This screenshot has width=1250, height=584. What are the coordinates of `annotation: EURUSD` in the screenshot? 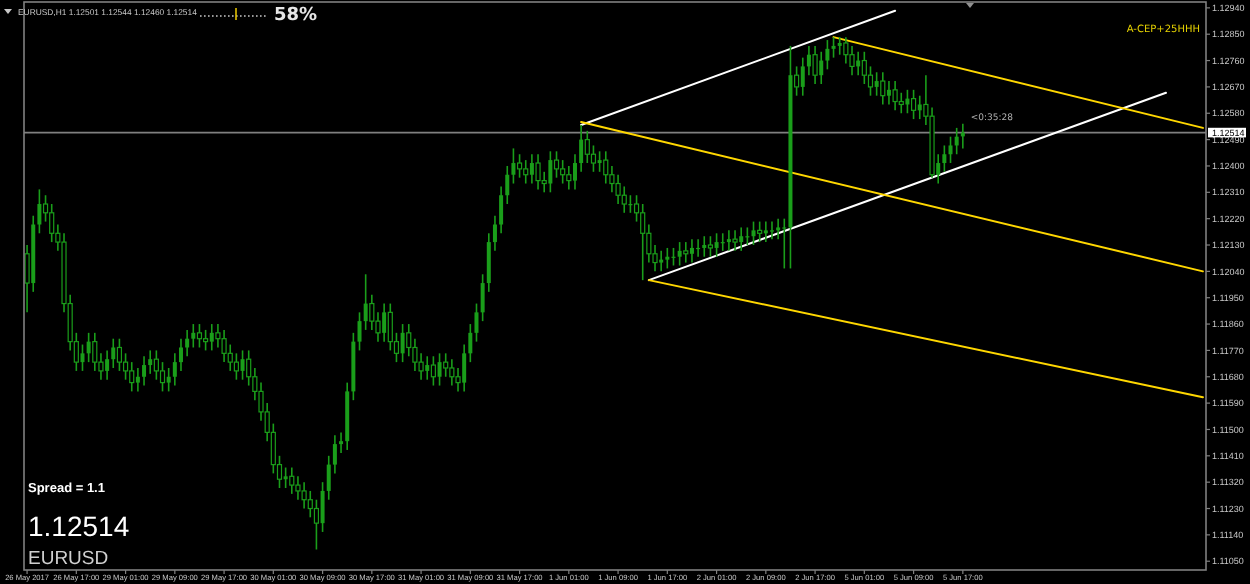 It's located at (68, 559).